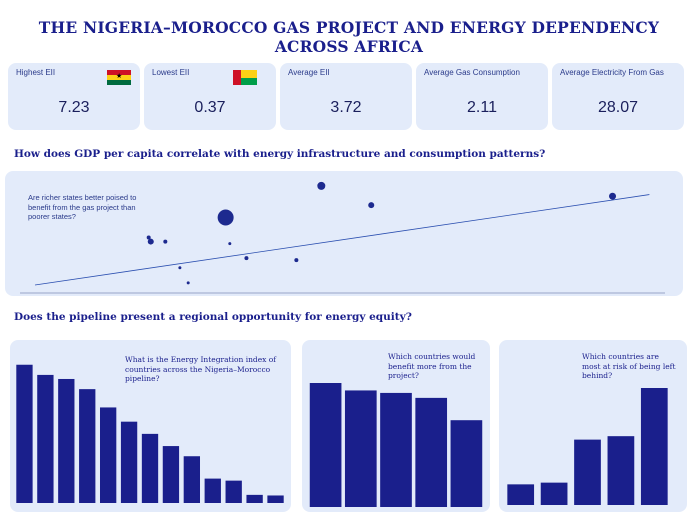  Describe the element at coordinates (171, 72) in the screenshot. I see `kpi-label: Lowest EII` at that location.